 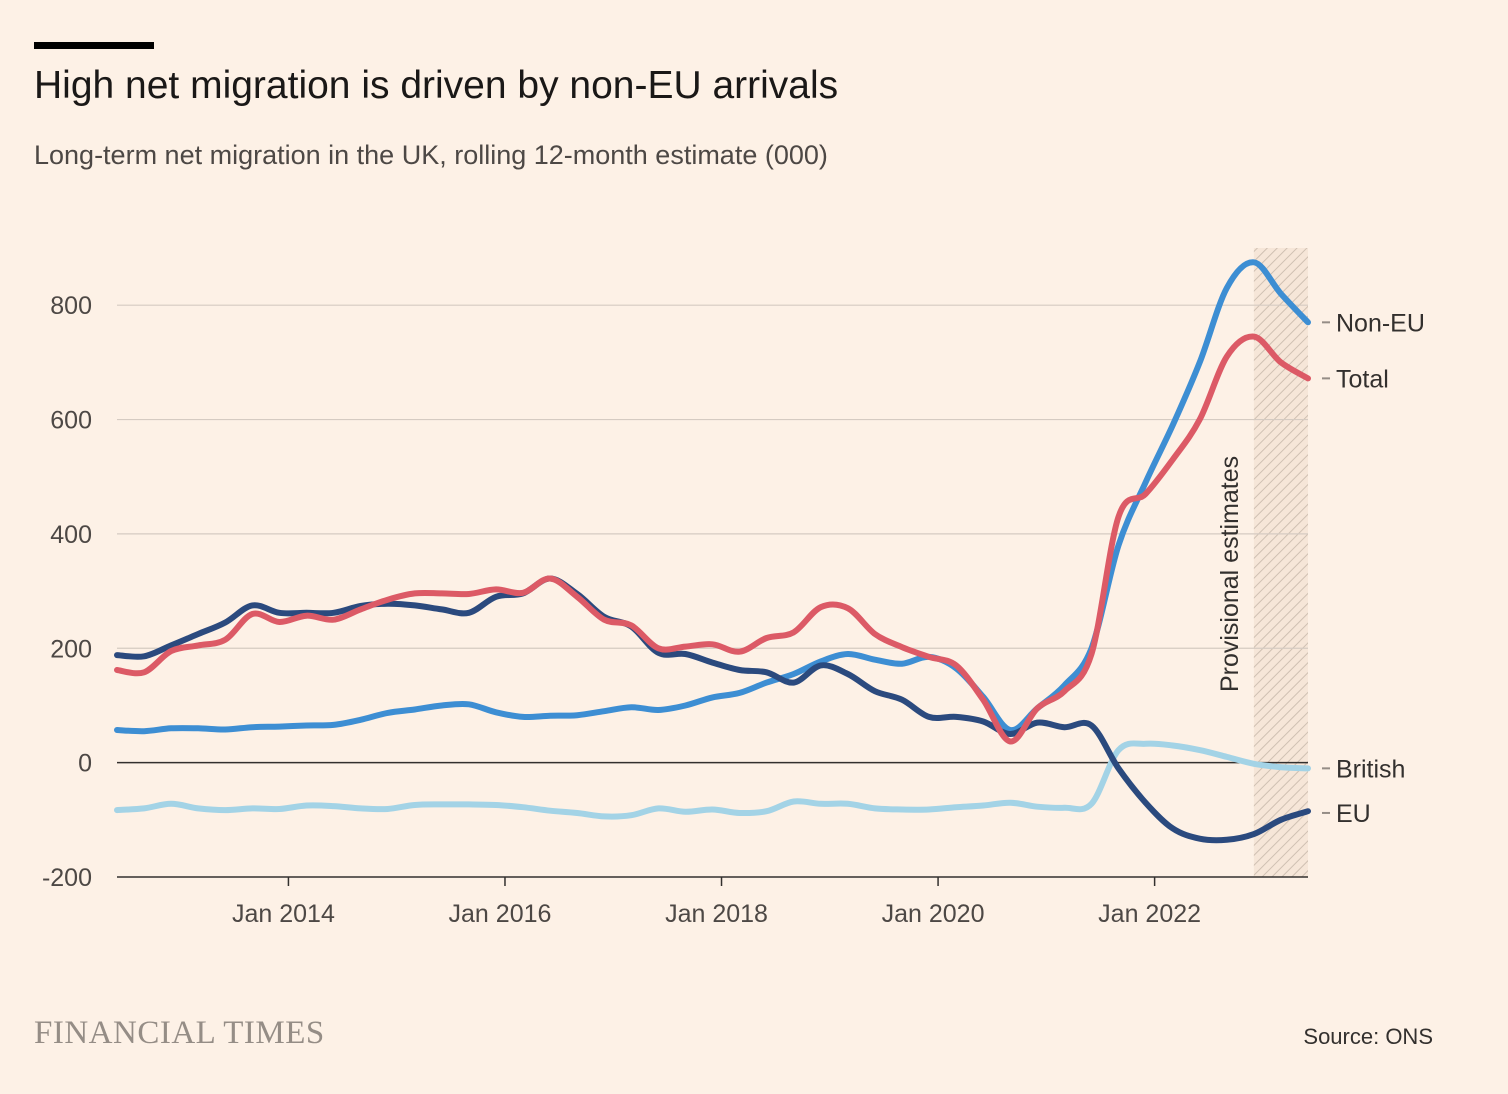 I want to click on y-tick-label: -200, so click(x=67, y=878).